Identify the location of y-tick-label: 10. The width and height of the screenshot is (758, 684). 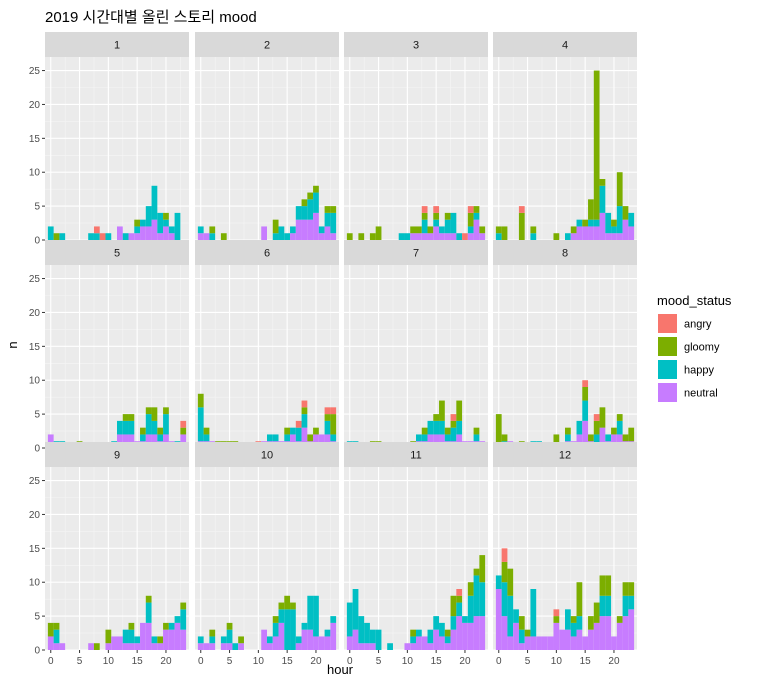
(35, 583).